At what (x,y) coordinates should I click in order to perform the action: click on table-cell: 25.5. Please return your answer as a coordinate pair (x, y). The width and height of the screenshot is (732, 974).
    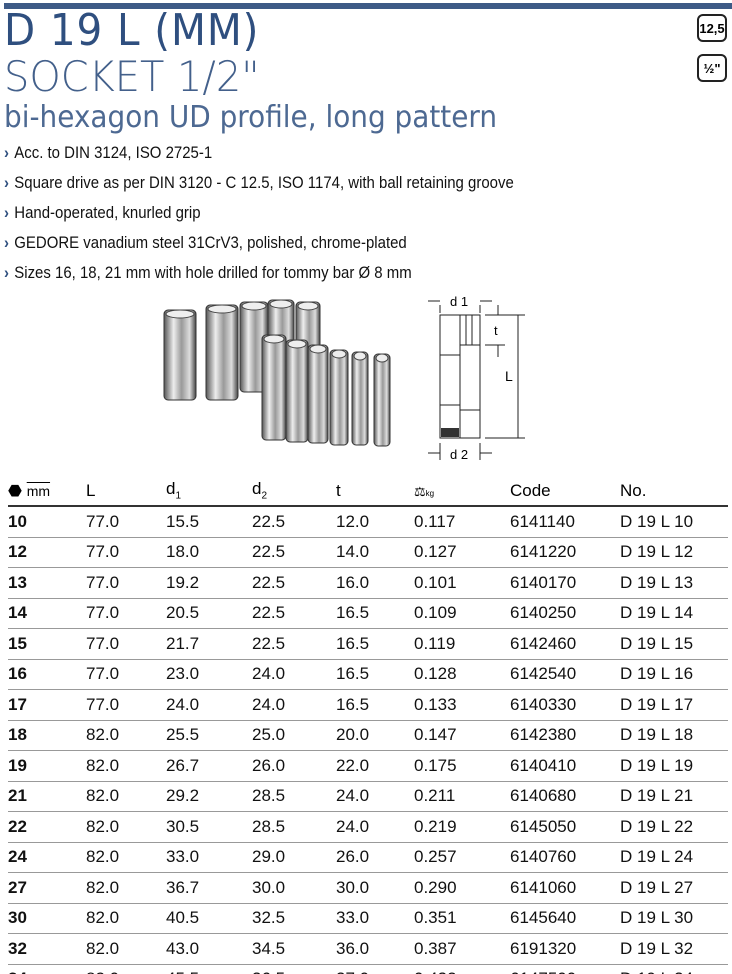
    Looking at the image, I should click on (209, 735).